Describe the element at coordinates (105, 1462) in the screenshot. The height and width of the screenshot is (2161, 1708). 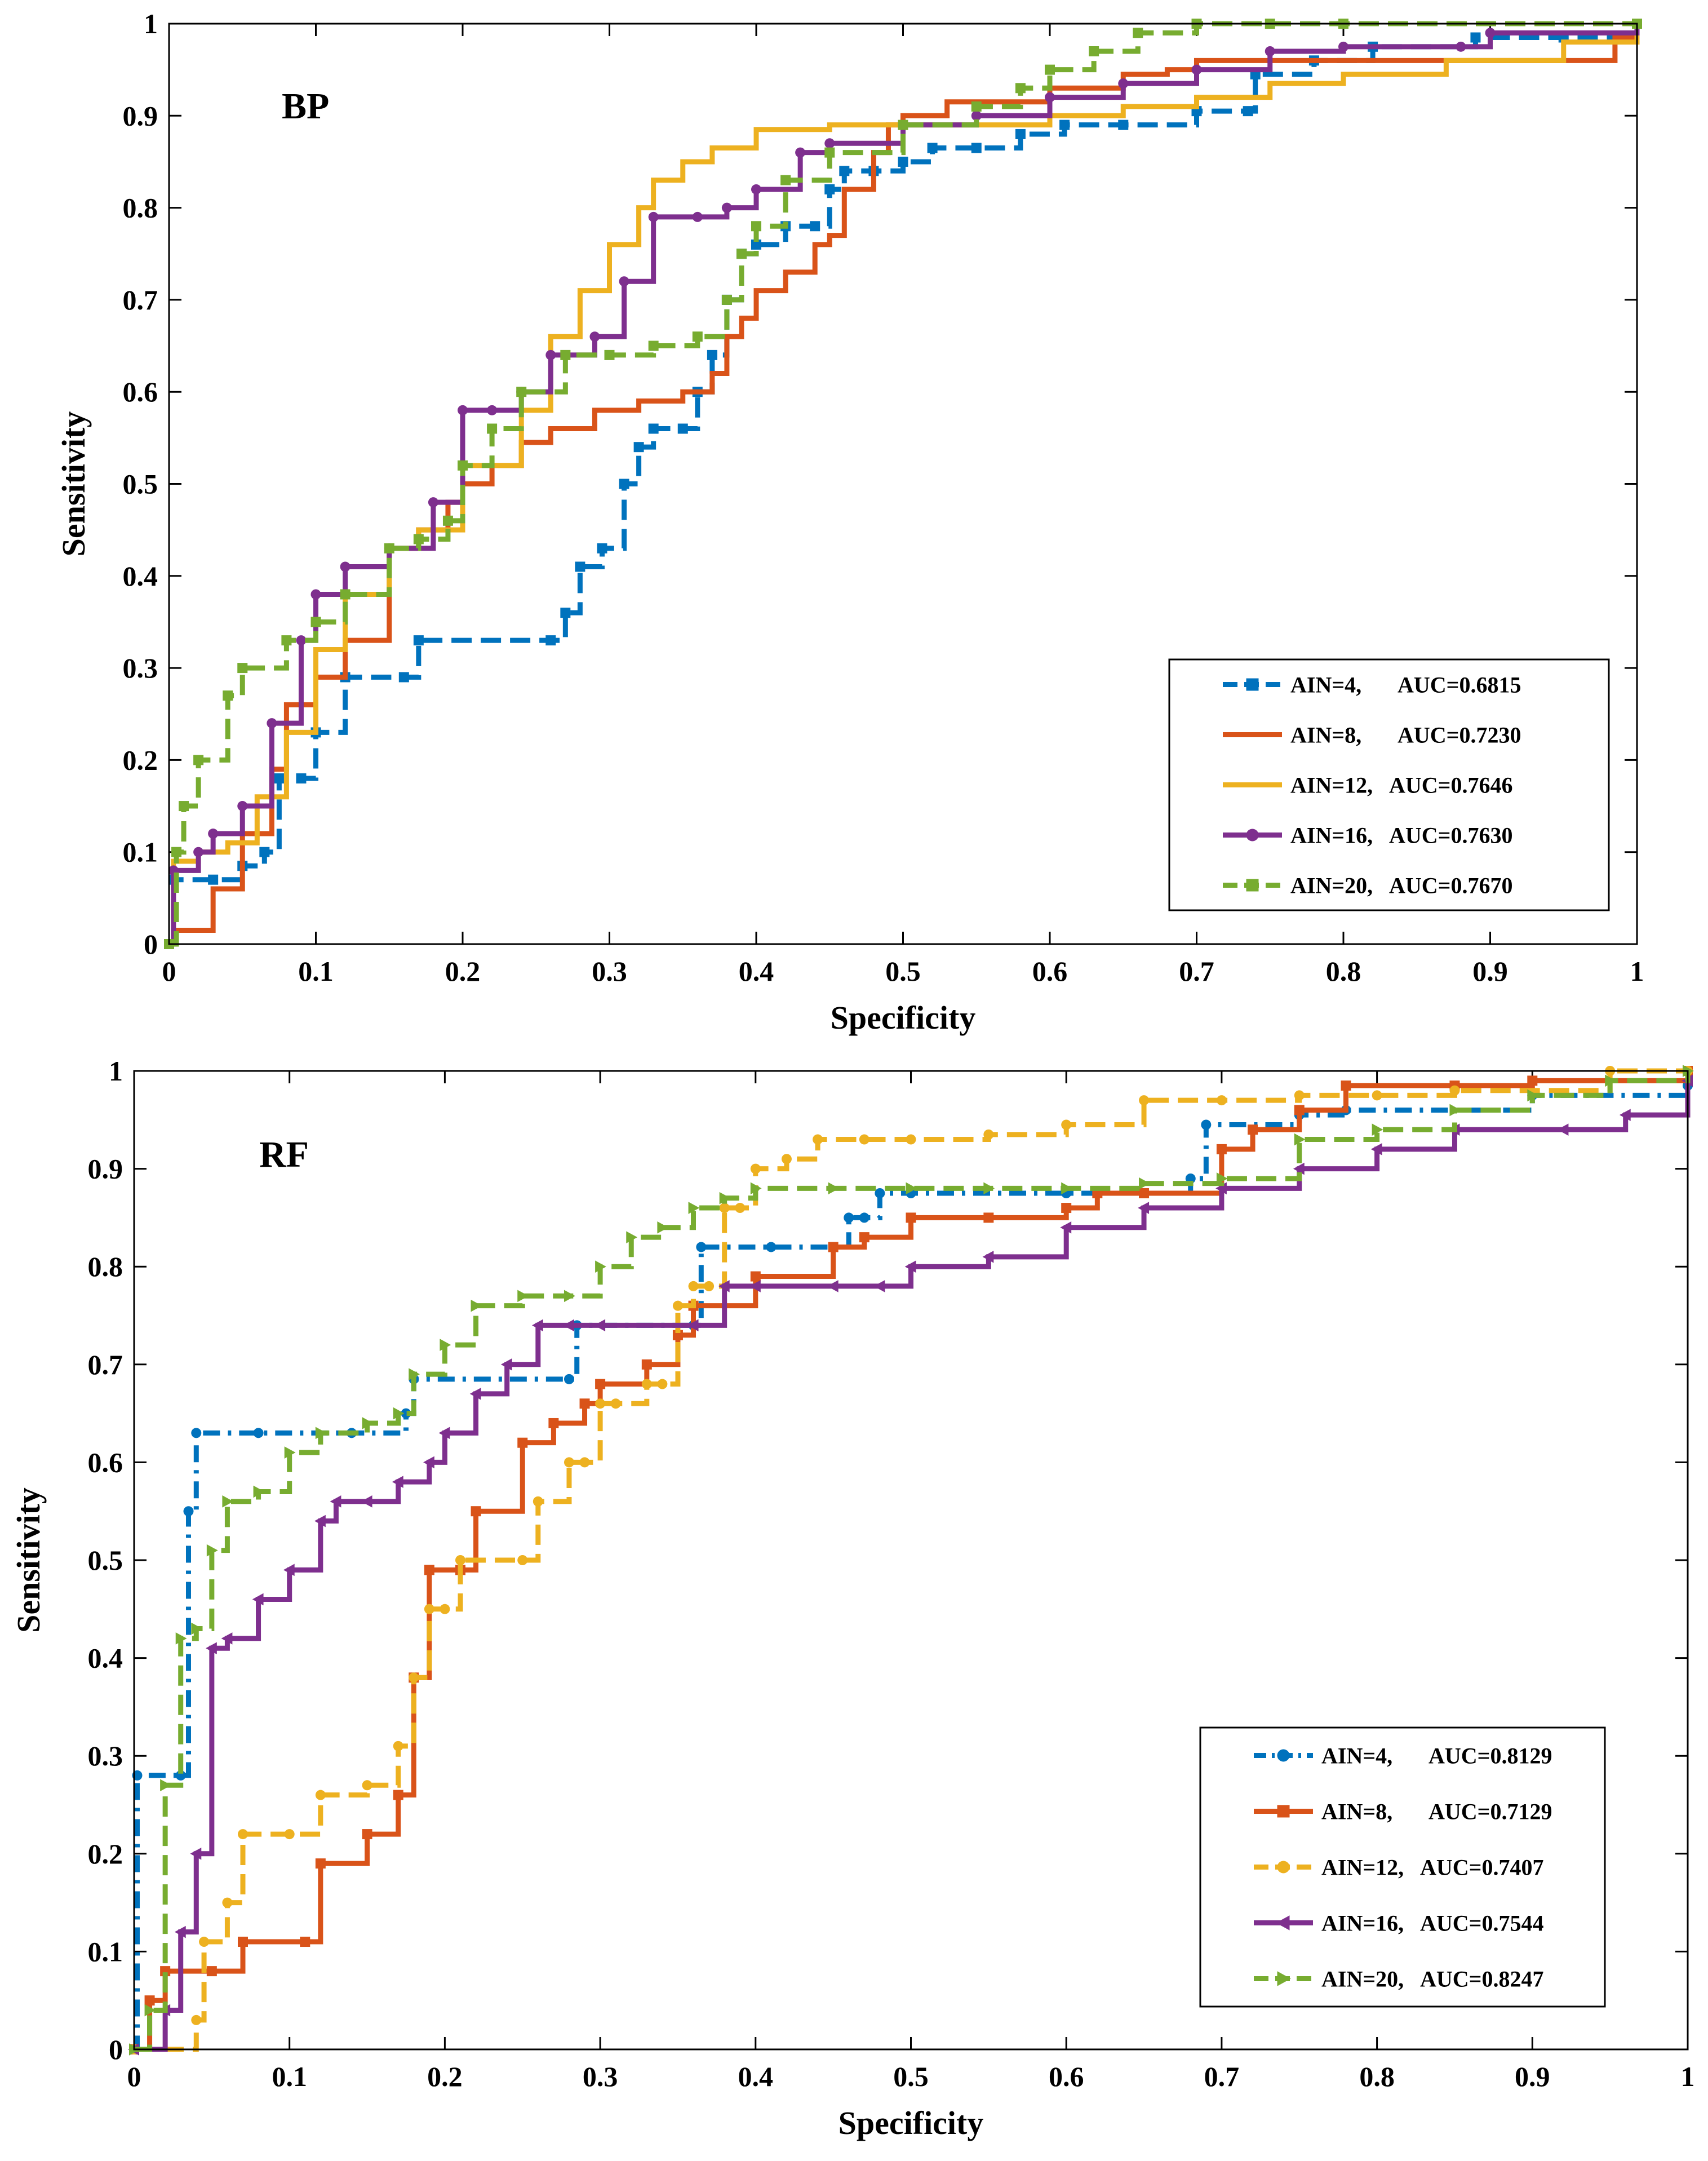
I see `y-tick-label: 0.6` at that location.